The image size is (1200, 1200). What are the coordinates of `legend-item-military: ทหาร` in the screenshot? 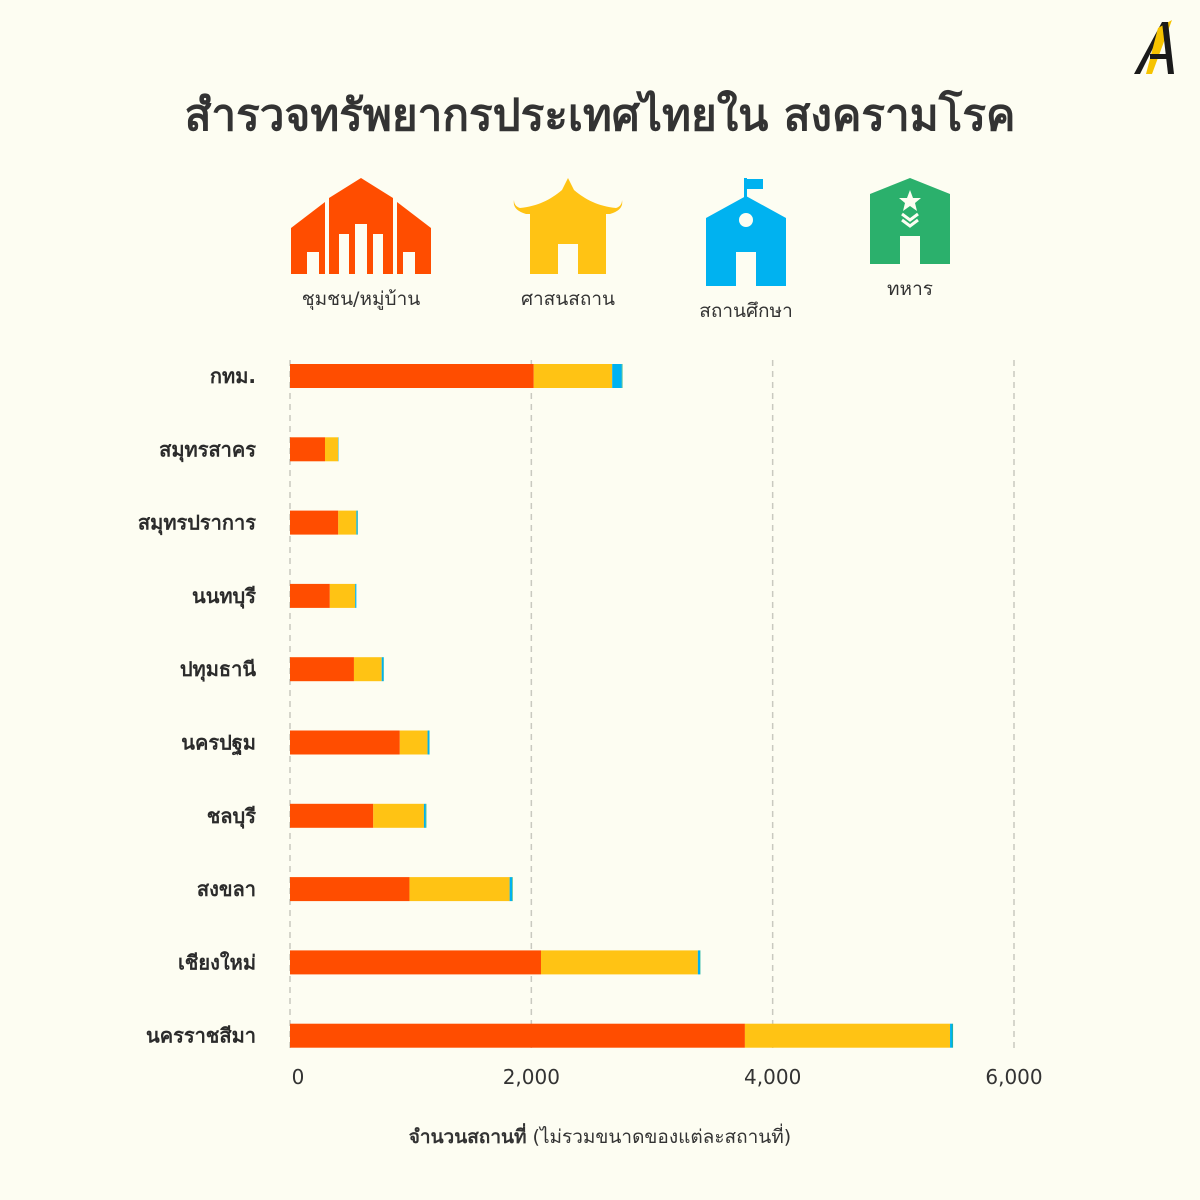 It's located at (910, 241).